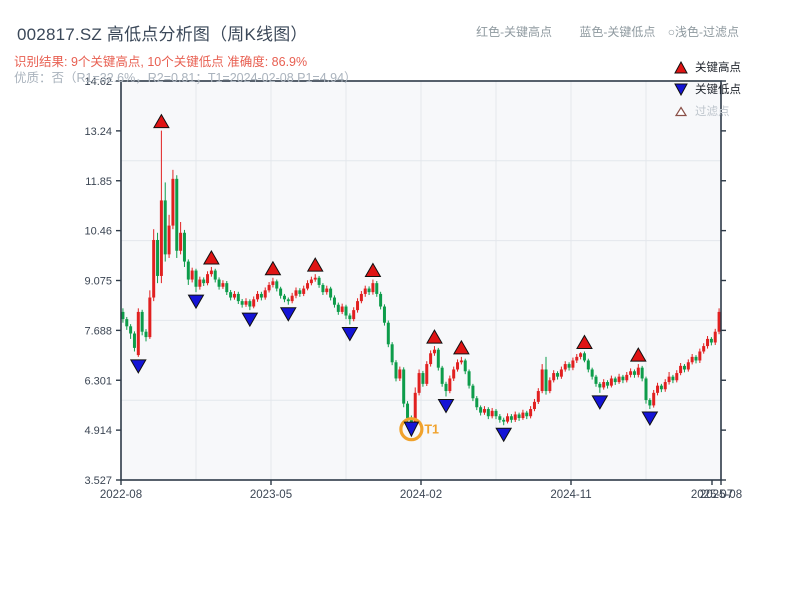  What do you see at coordinates (421, 495) in the screenshot?
I see `x-tick-label: 2024-02` at bounding box center [421, 495].